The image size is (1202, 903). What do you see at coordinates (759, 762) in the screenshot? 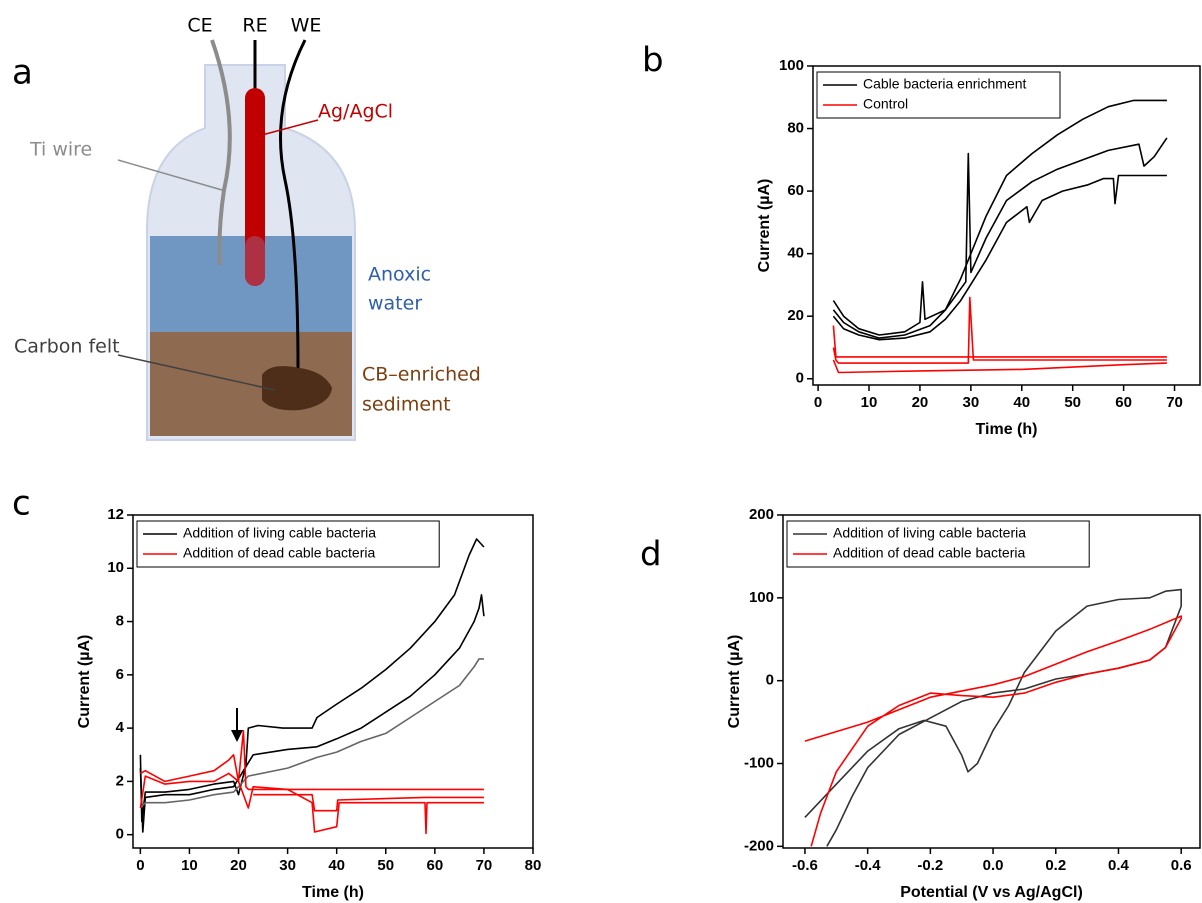
I see `y-tick-label: -100` at bounding box center [759, 762].